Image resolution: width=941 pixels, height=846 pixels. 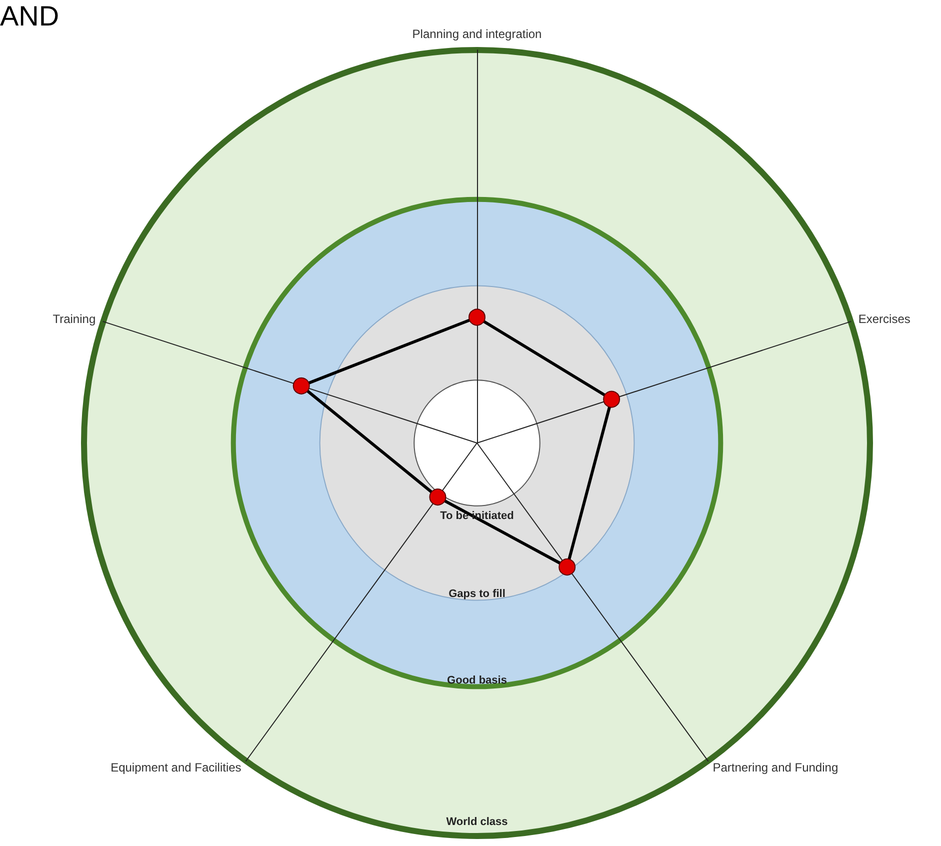 I want to click on text: AND, so click(x=30, y=16).